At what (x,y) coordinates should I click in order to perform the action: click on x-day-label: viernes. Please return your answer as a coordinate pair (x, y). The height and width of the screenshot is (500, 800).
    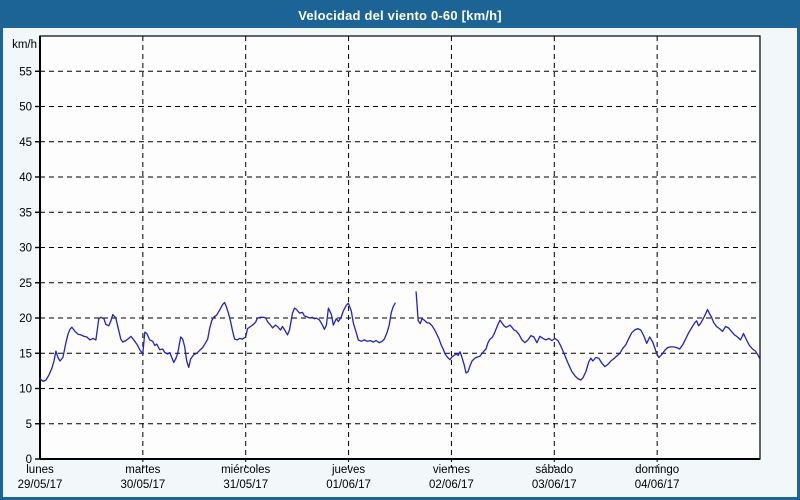
    Looking at the image, I should click on (451, 470).